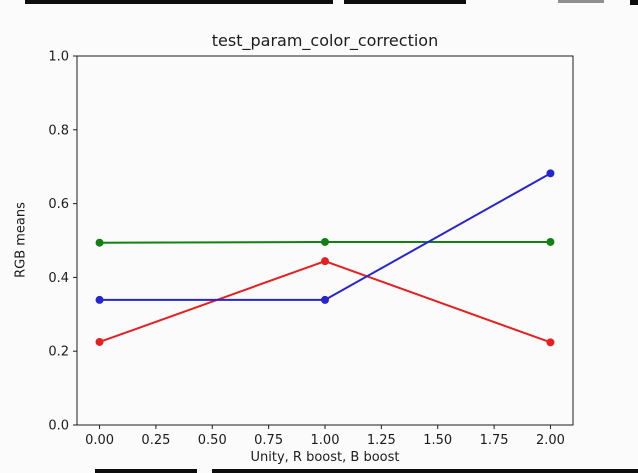 The width and height of the screenshot is (638, 473). Describe the element at coordinates (179, 2) in the screenshot. I see `letterbox-artifact-top` at that location.